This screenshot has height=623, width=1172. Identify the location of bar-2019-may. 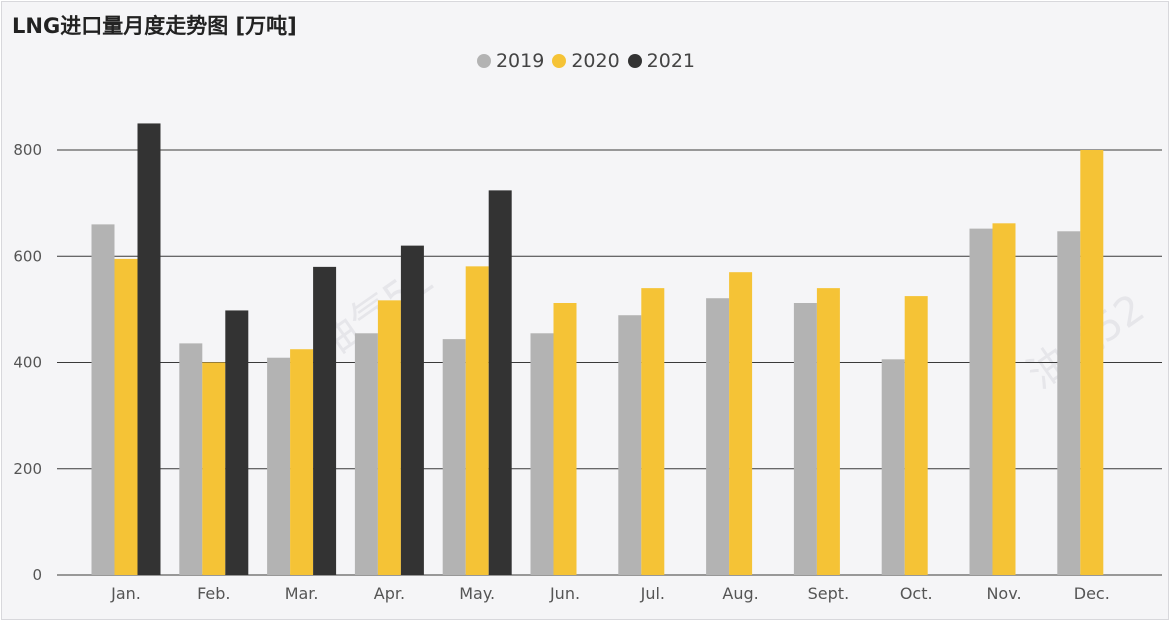
(454, 457).